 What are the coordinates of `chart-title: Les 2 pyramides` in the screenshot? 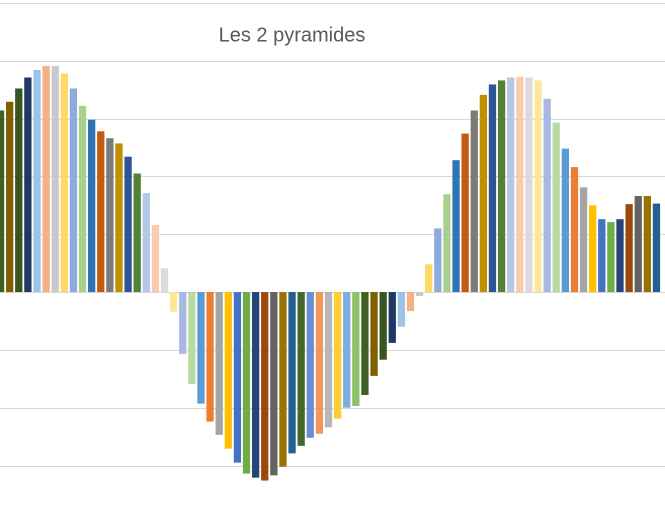 It's located at (292, 35).